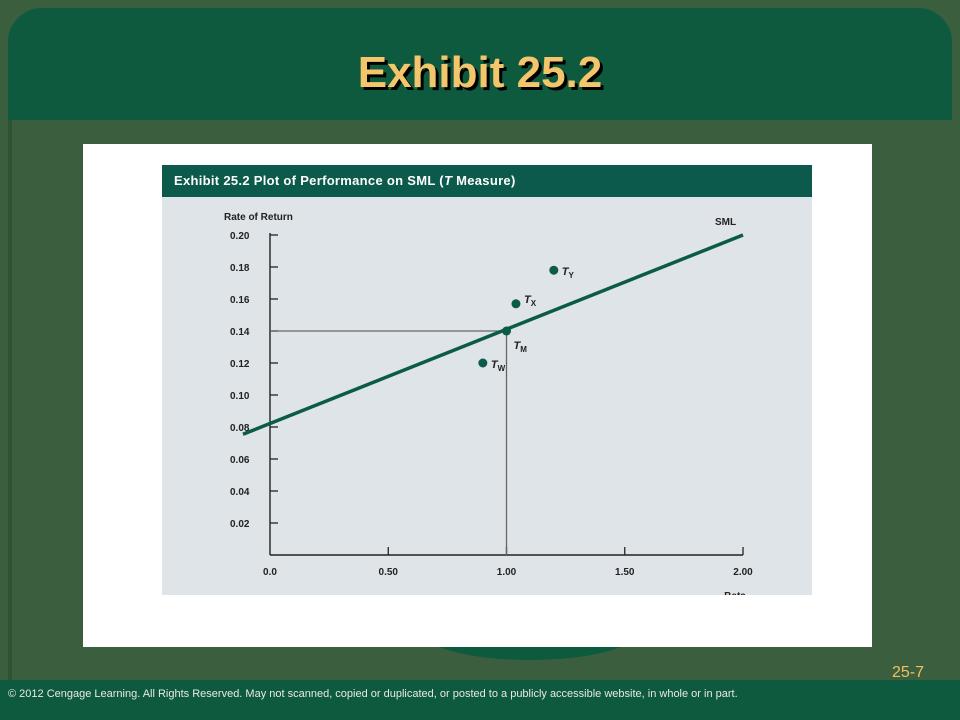  I want to click on portfolio-label: TM, so click(521, 347).